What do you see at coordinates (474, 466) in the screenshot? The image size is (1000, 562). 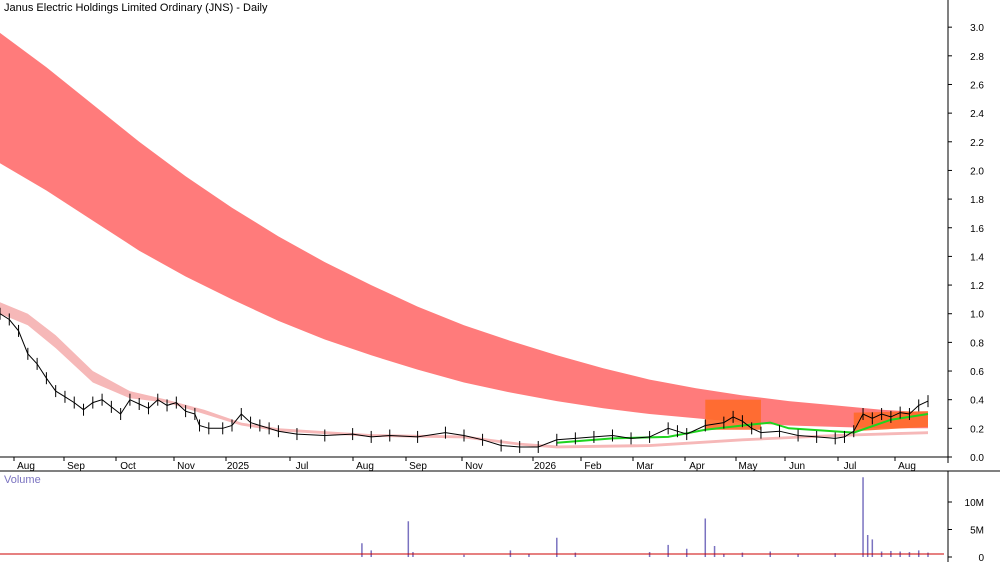 I see `x-axis-label-8: Nov` at bounding box center [474, 466].